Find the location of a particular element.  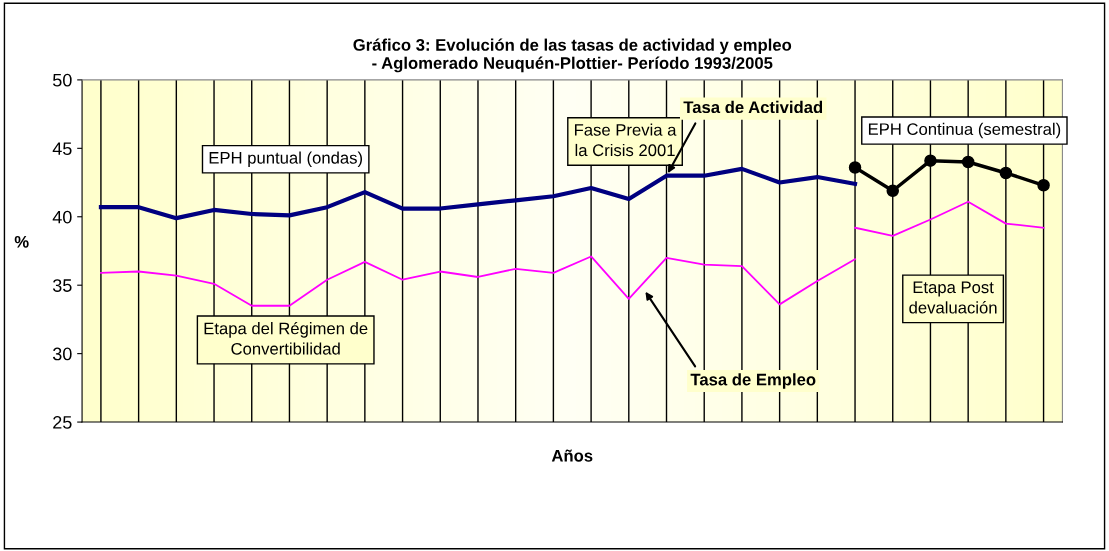

annotation: Fase Previa a la Crisis 2001 is located at coordinates (625, 140).